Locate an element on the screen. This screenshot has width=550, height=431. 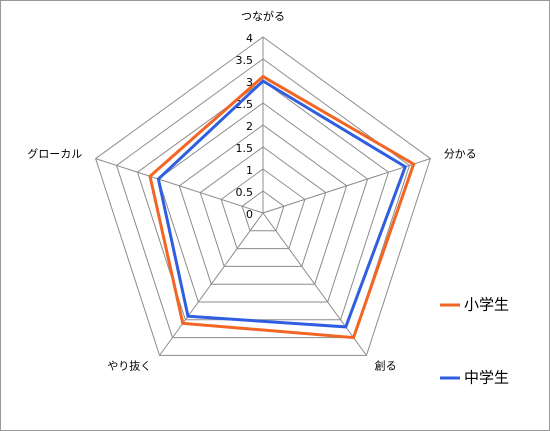
legend-label: 小学生 is located at coordinates (486, 305).